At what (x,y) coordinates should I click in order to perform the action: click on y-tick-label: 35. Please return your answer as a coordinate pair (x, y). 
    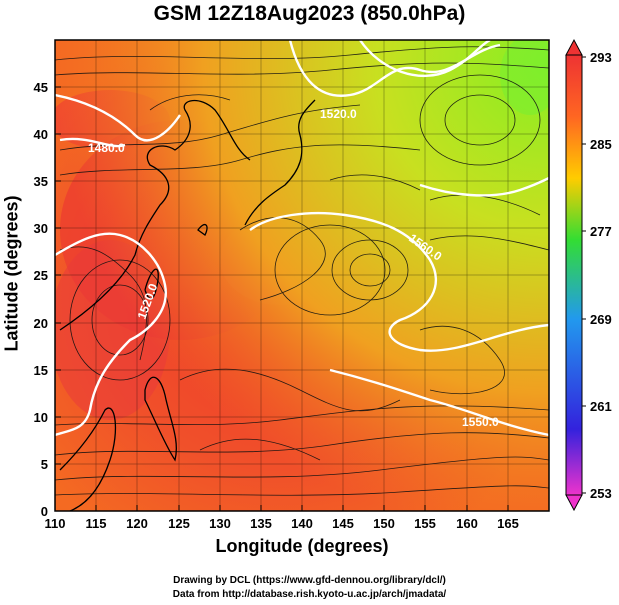
    Looking at the image, I should click on (41, 181).